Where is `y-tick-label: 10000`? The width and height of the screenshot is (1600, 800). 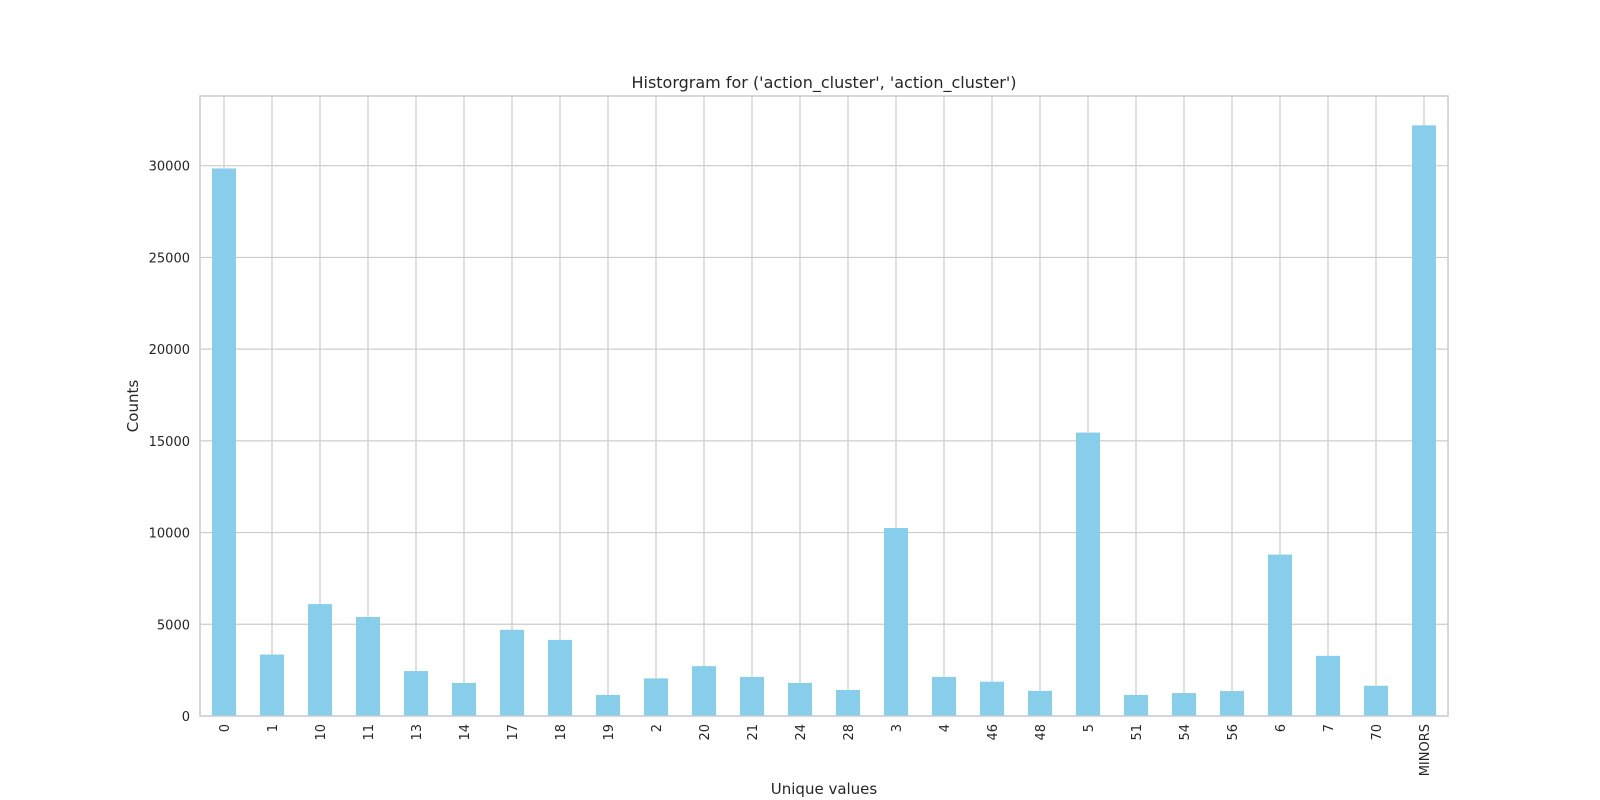
y-tick-label: 10000 is located at coordinates (169, 534).